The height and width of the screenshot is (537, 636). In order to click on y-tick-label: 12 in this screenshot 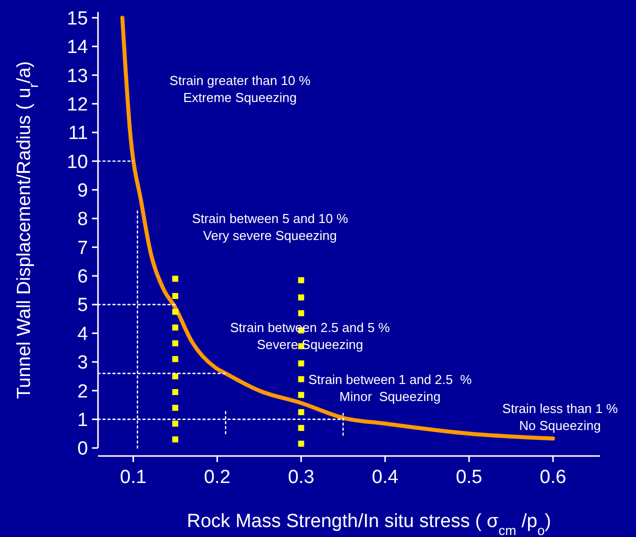, I will do `click(77, 105)`.